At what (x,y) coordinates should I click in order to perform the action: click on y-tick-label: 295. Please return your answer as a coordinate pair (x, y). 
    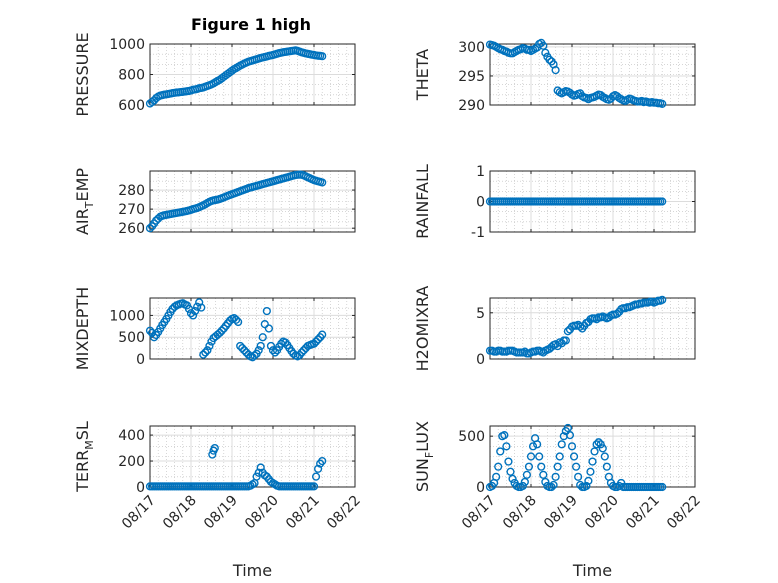
    Looking at the image, I should click on (471, 77).